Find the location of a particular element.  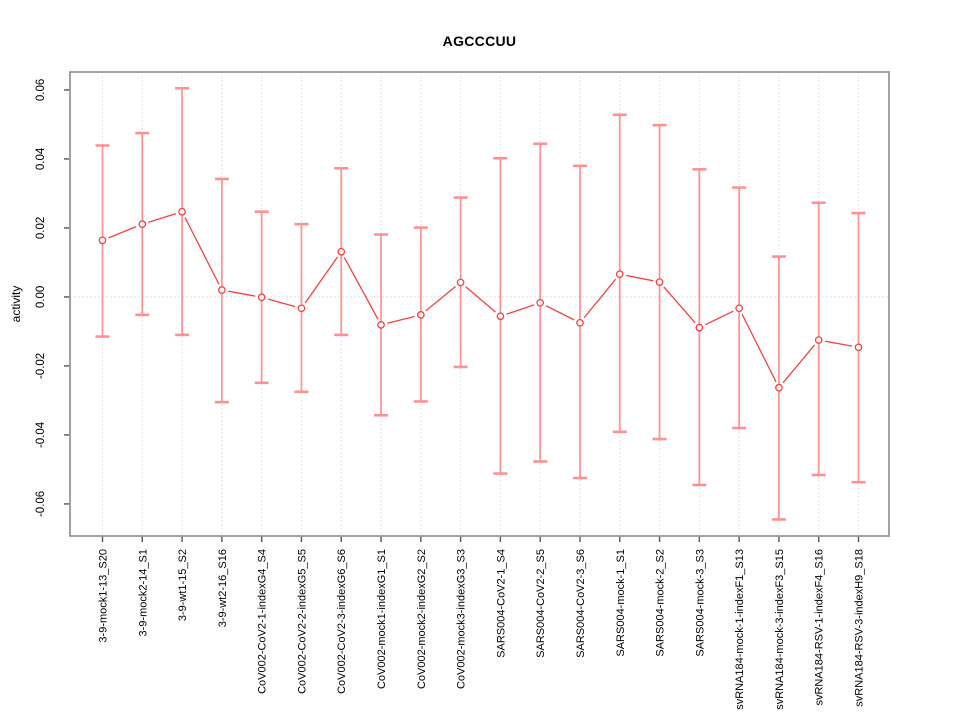

x-tick-label: CoV002-mock3-indexG3_S3 is located at coordinates (462, 619).